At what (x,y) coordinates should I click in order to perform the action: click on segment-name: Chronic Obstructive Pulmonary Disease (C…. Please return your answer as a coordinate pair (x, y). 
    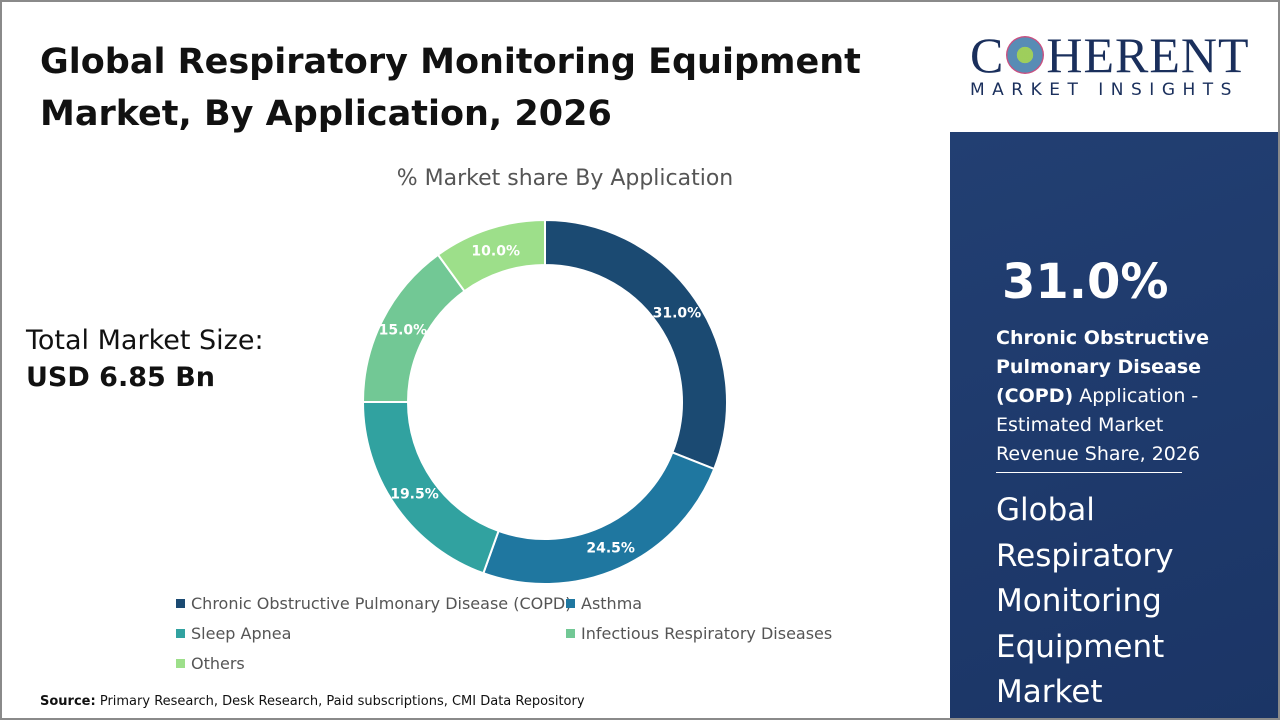
    Looking at the image, I should click on (1102, 367).